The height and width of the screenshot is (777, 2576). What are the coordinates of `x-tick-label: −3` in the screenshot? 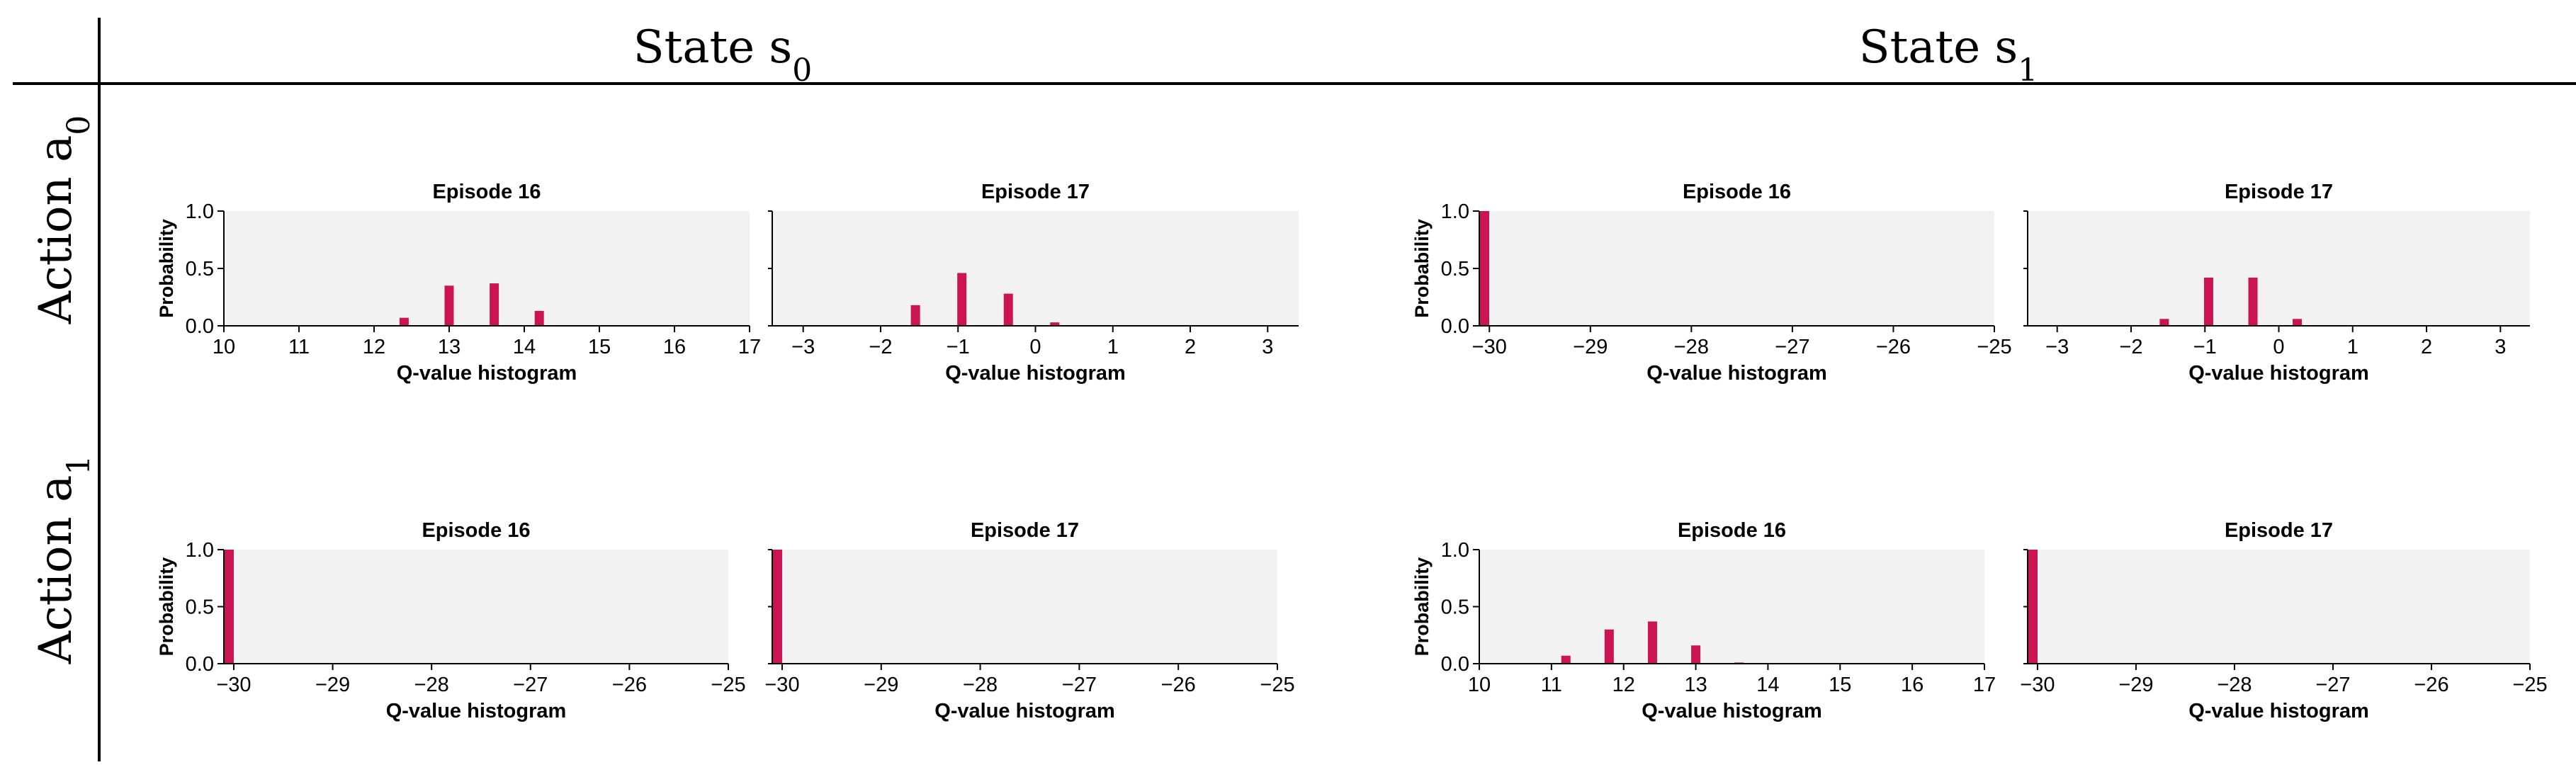 It's located at (2057, 347).